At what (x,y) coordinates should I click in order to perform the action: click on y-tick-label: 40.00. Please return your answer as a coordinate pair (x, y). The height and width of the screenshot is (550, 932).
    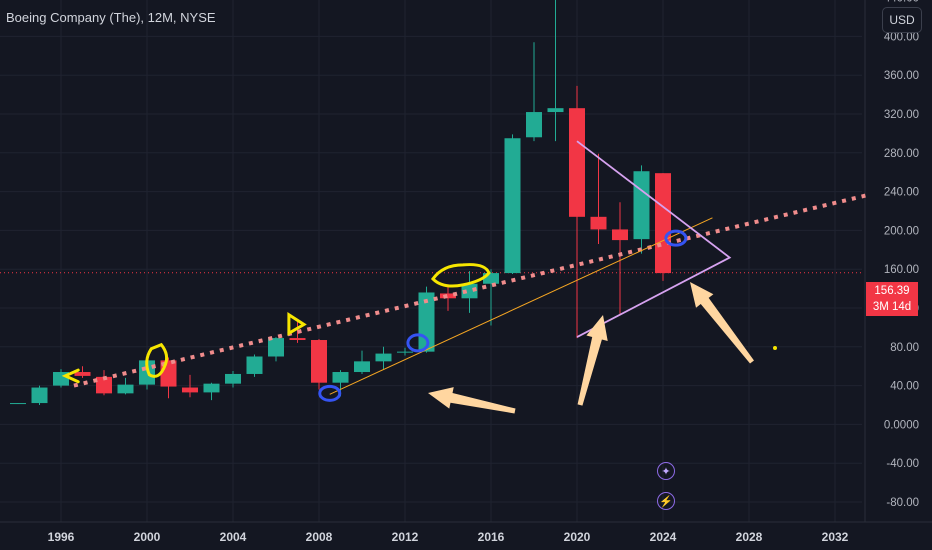
    Looking at the image, I should click on (904, 387).